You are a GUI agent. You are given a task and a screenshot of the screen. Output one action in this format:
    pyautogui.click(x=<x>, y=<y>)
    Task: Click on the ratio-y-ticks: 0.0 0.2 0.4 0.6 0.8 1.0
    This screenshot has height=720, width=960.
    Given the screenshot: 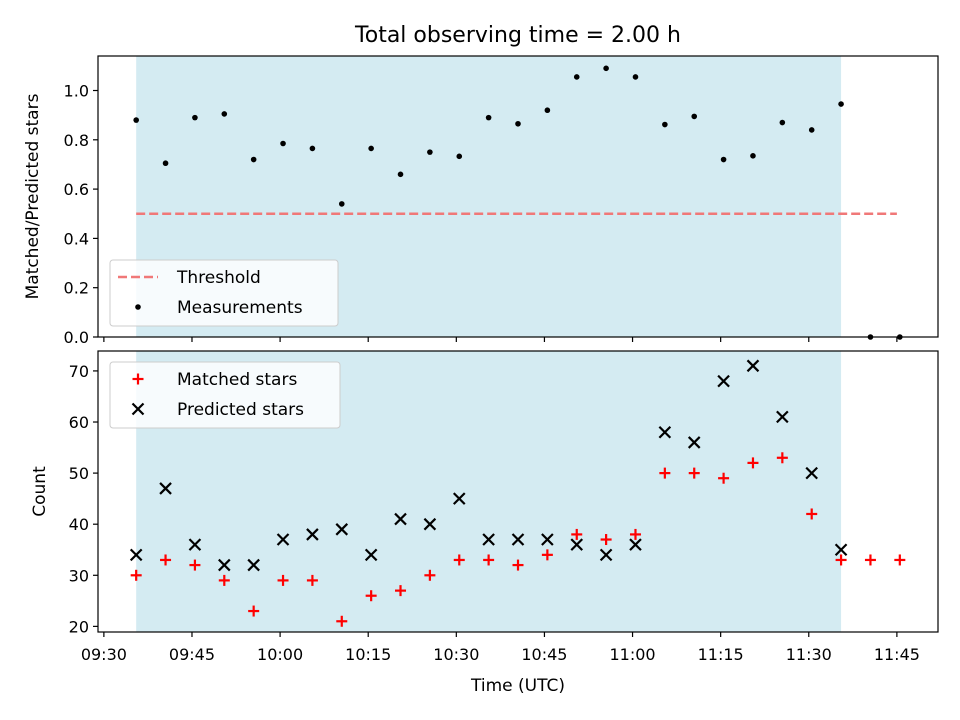 What is the action you would take?
    pyautogui.click(x=81, y=214)
    